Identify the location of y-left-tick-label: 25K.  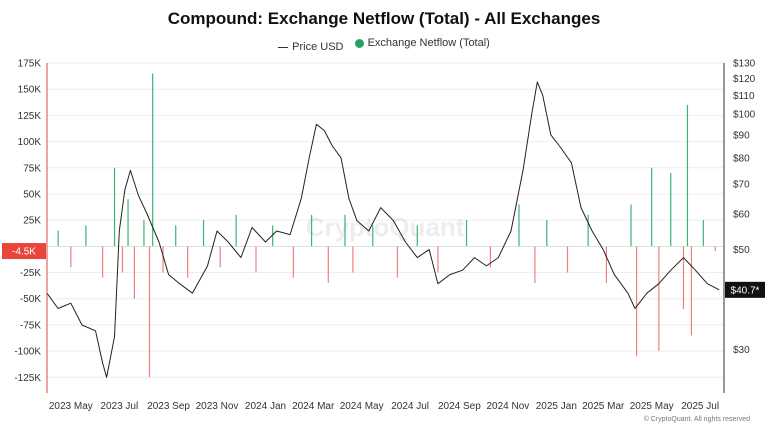
(32, 221).